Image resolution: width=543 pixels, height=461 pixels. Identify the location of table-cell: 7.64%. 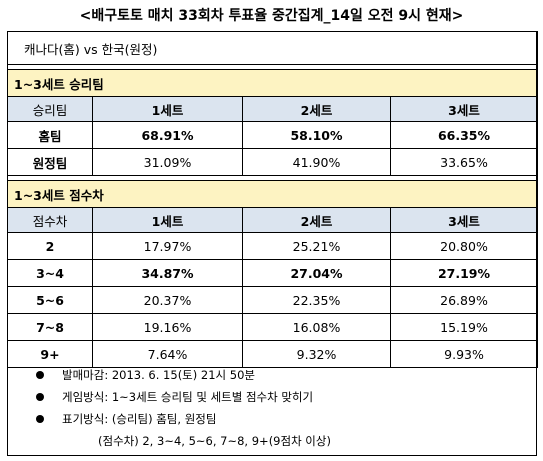
(167, 354).